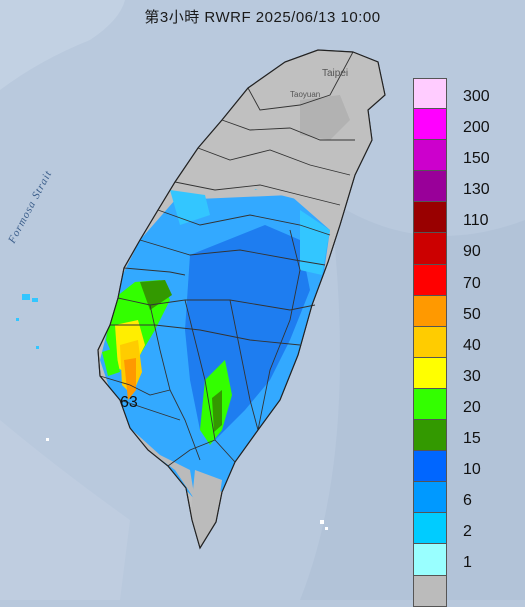 The height and width of the screenshot is (607, 525). What do you see at coordinates (262, 17) in the screenshot?
I see `map-title: 第3小時 RWRF 2025/06/13 10:00` at bounding box center [262, 17].